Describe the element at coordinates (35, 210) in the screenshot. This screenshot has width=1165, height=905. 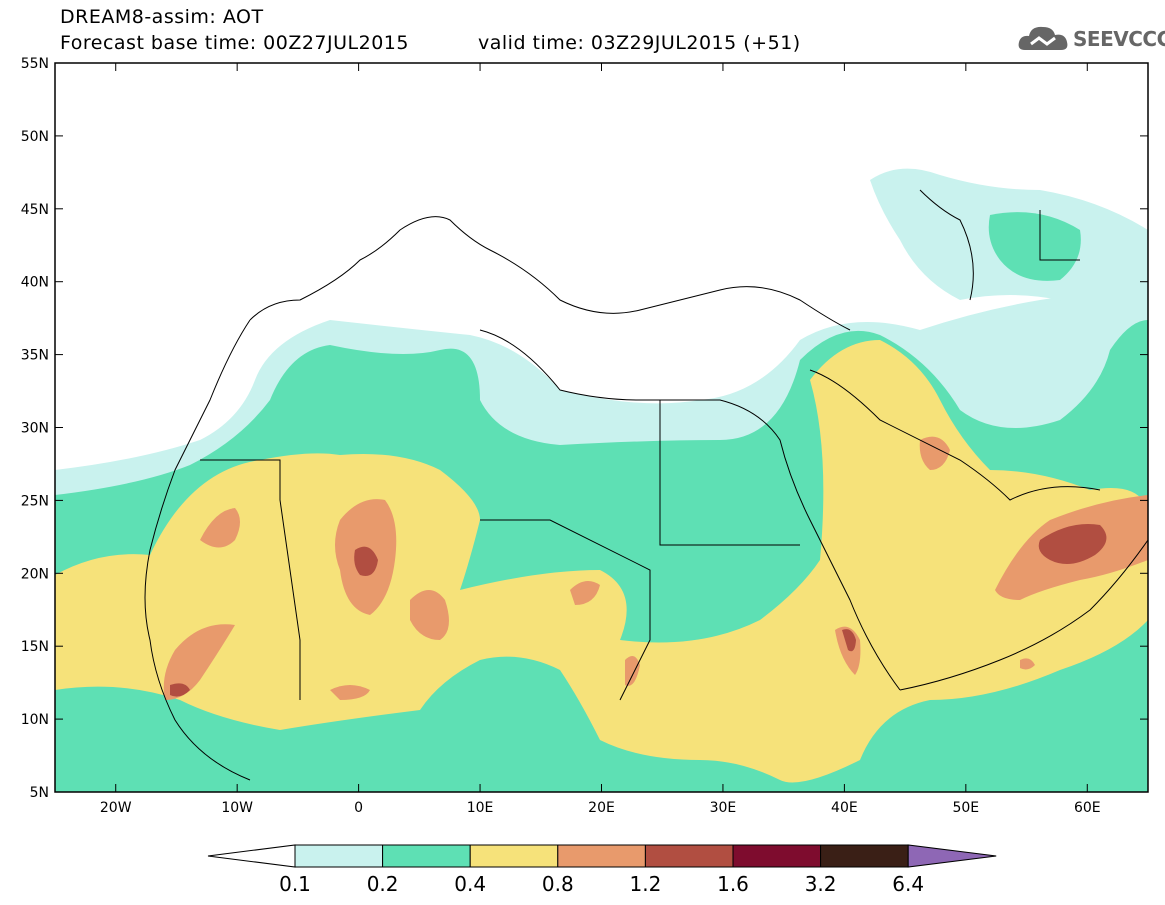
I see `lat-label: 45N` at that location.